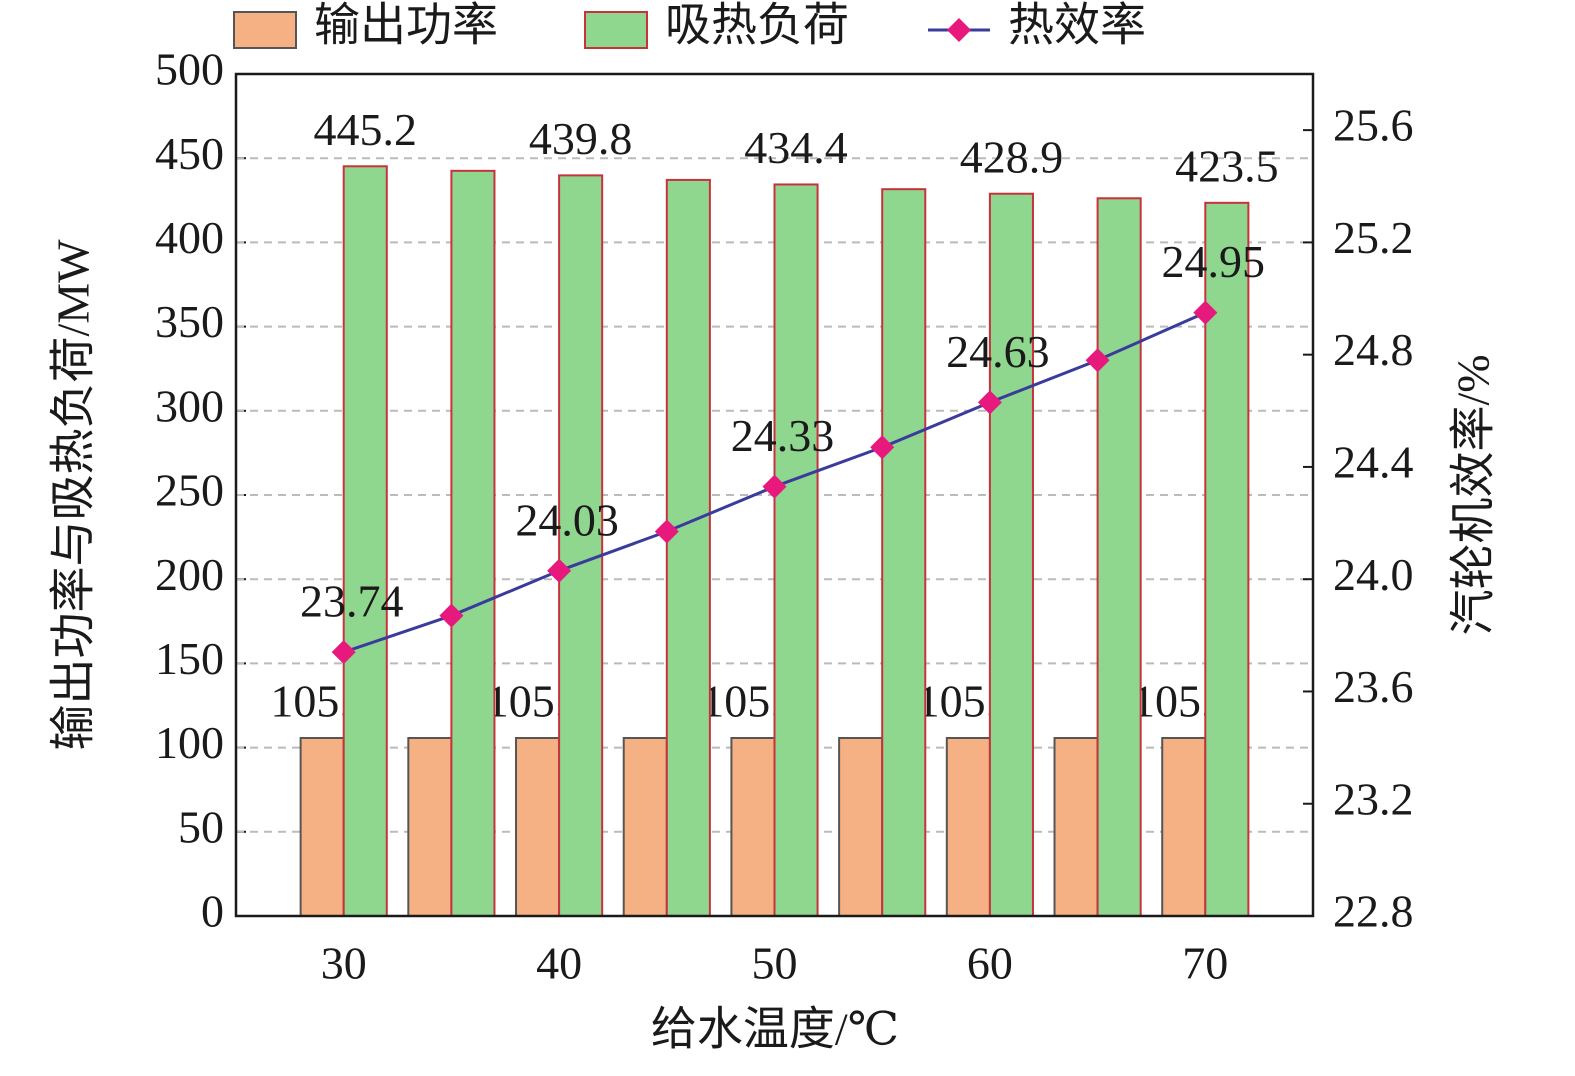 The image size is (1575, 1076). I want to click on y-tick-label: 50, so click(201, 826).